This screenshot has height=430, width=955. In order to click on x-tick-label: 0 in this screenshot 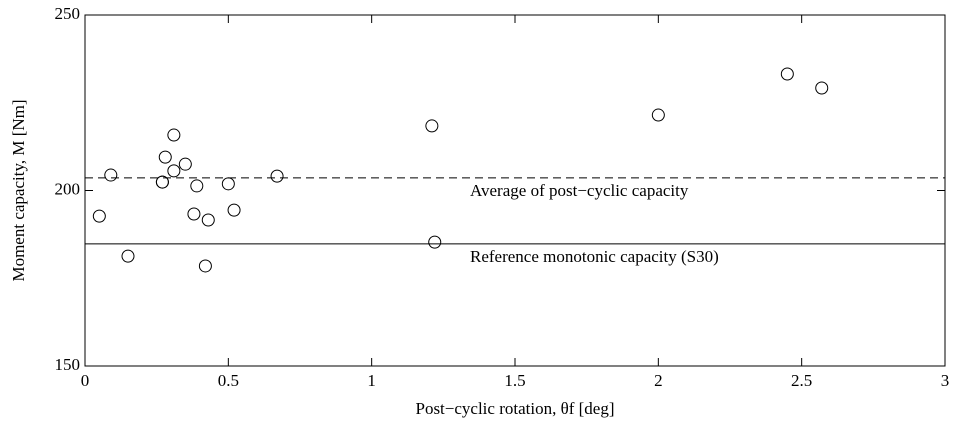, I will do `click(85, 380)`.